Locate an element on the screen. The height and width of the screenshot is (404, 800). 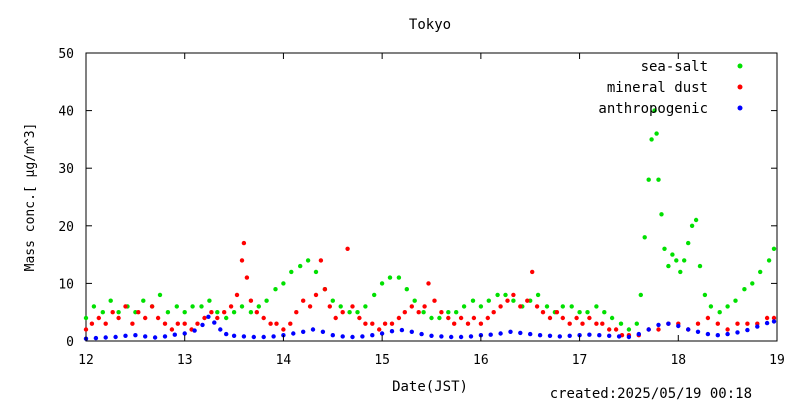
x-tick-label: 14 is located at coordinates (284, 360).